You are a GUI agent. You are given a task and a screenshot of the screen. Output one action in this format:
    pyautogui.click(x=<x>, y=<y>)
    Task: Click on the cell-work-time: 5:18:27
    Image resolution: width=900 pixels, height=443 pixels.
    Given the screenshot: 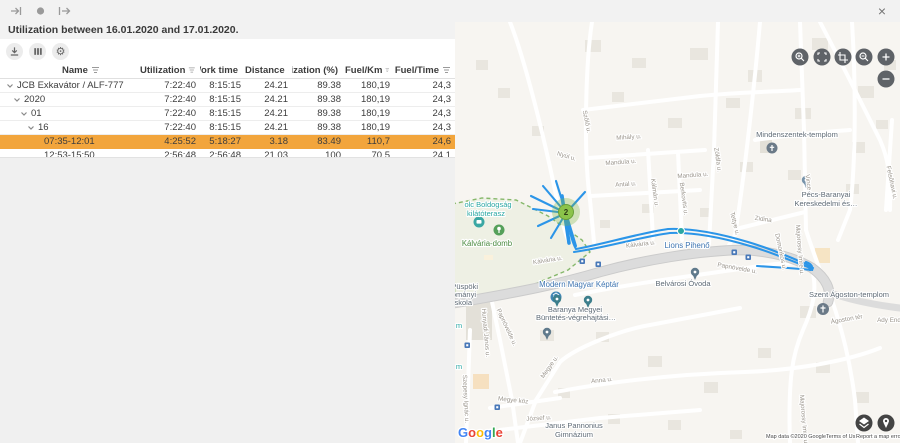 What is the action you would take?
    pyautogui.click(x=225, y=141)
    